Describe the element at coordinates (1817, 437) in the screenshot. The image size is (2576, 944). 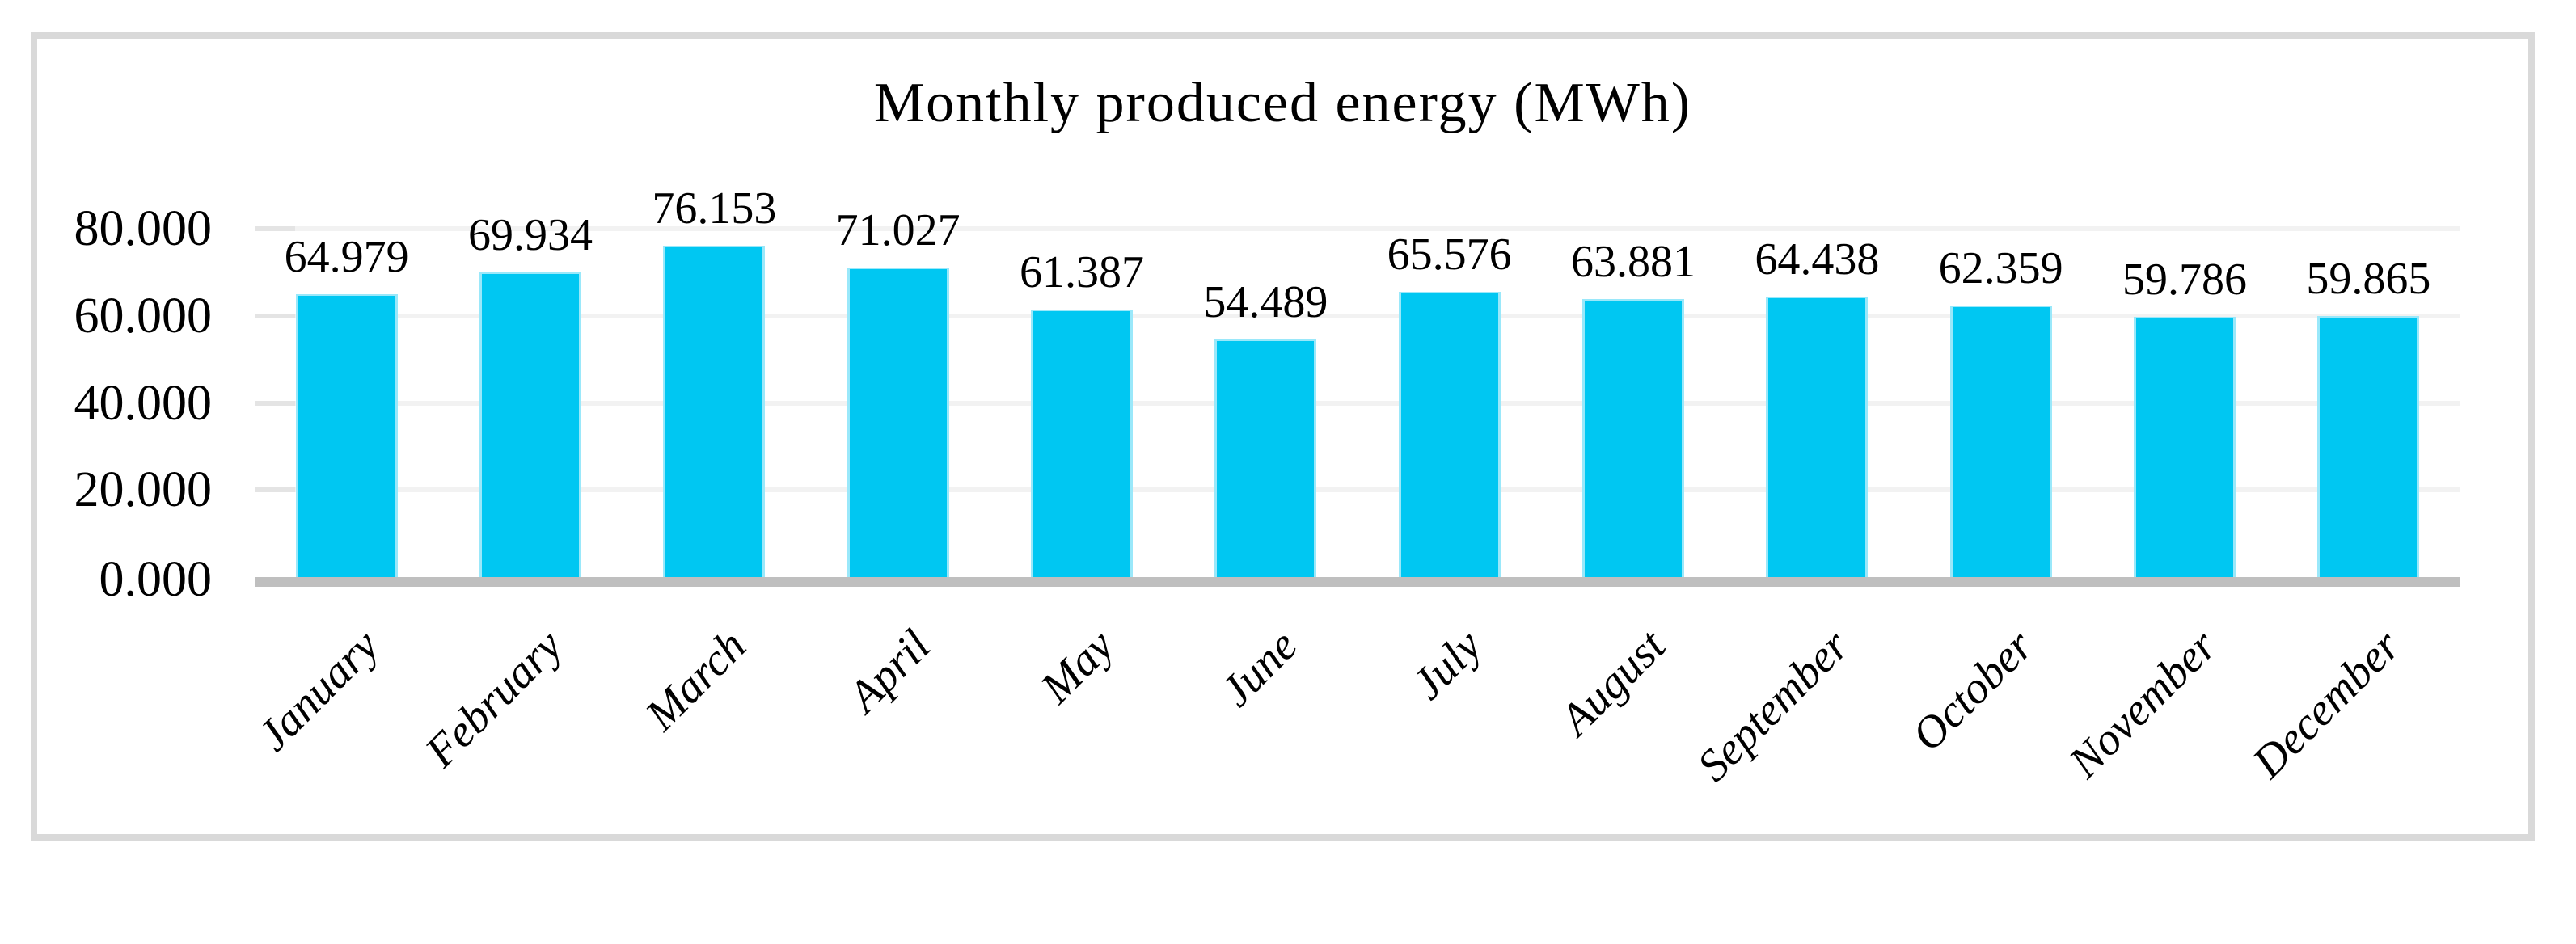
I see `bar-september` at that location.